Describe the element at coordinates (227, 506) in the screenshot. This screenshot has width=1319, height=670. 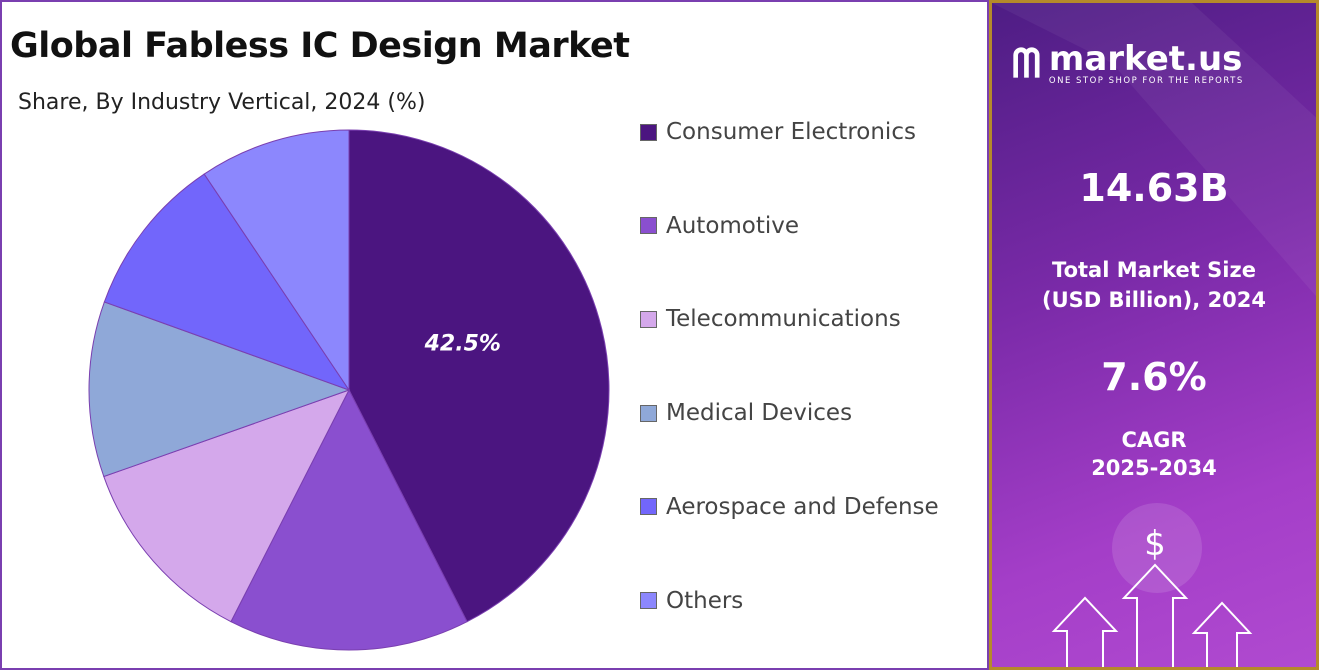
I see `pie-slice-telecommunications` at that location.